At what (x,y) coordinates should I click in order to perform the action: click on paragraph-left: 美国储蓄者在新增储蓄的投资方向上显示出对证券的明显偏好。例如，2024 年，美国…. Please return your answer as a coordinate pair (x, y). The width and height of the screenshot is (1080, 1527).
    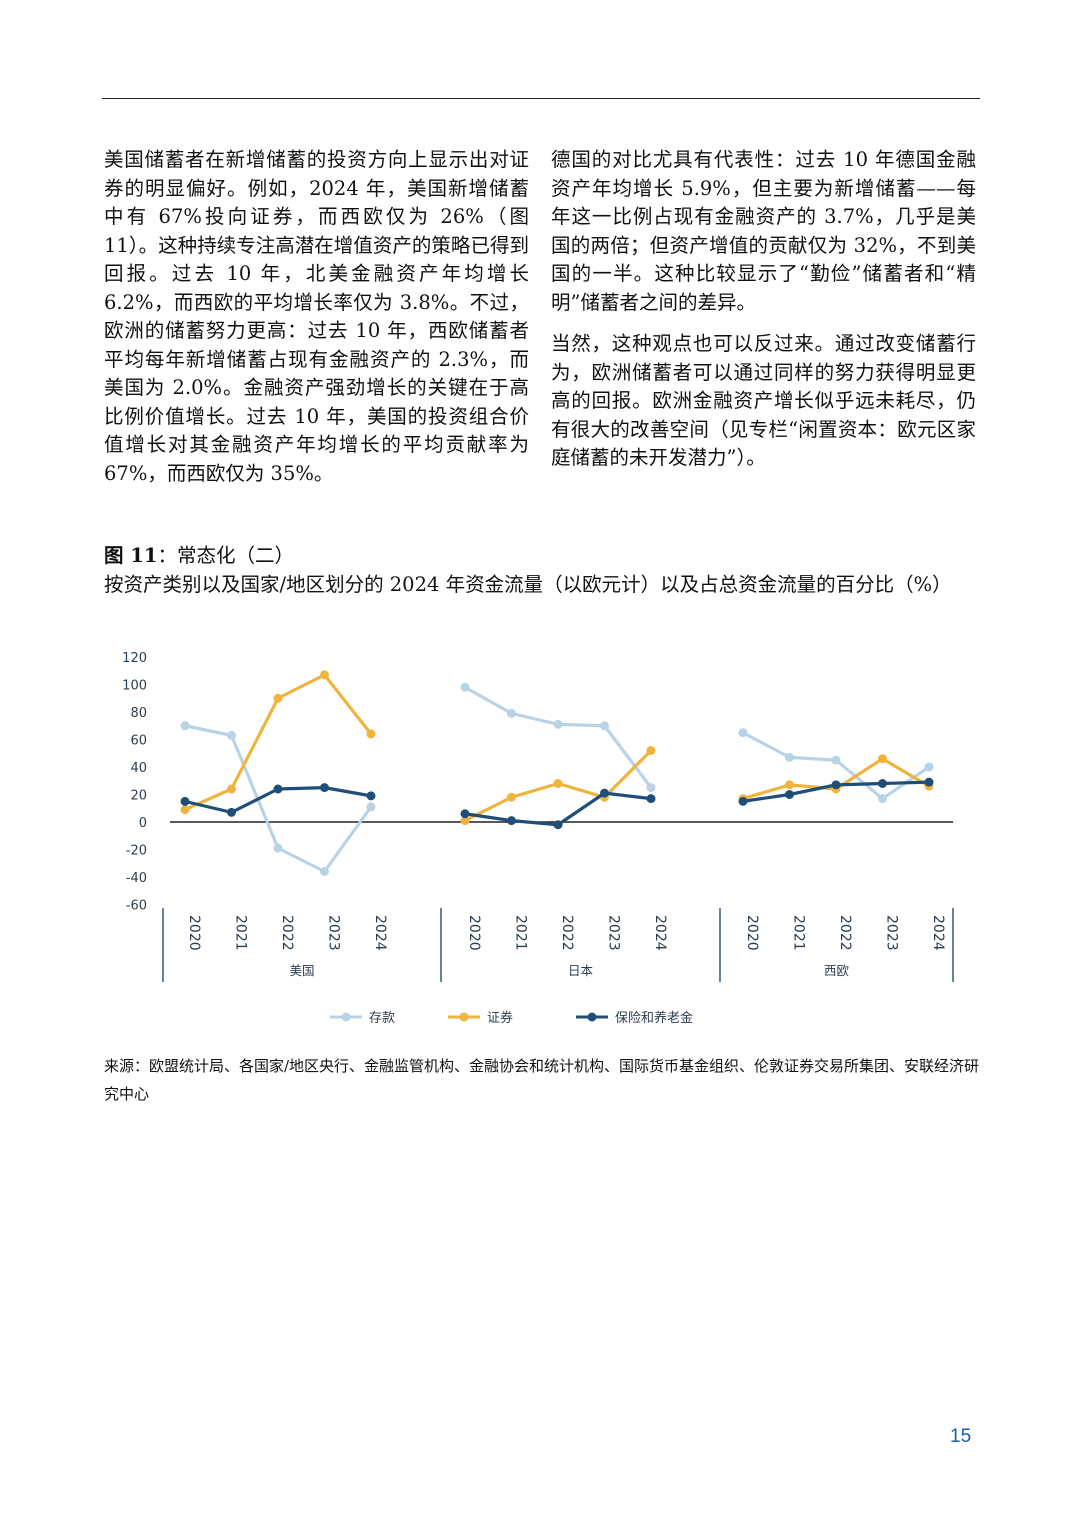
    Looking at the image, I should click on (316, 316).